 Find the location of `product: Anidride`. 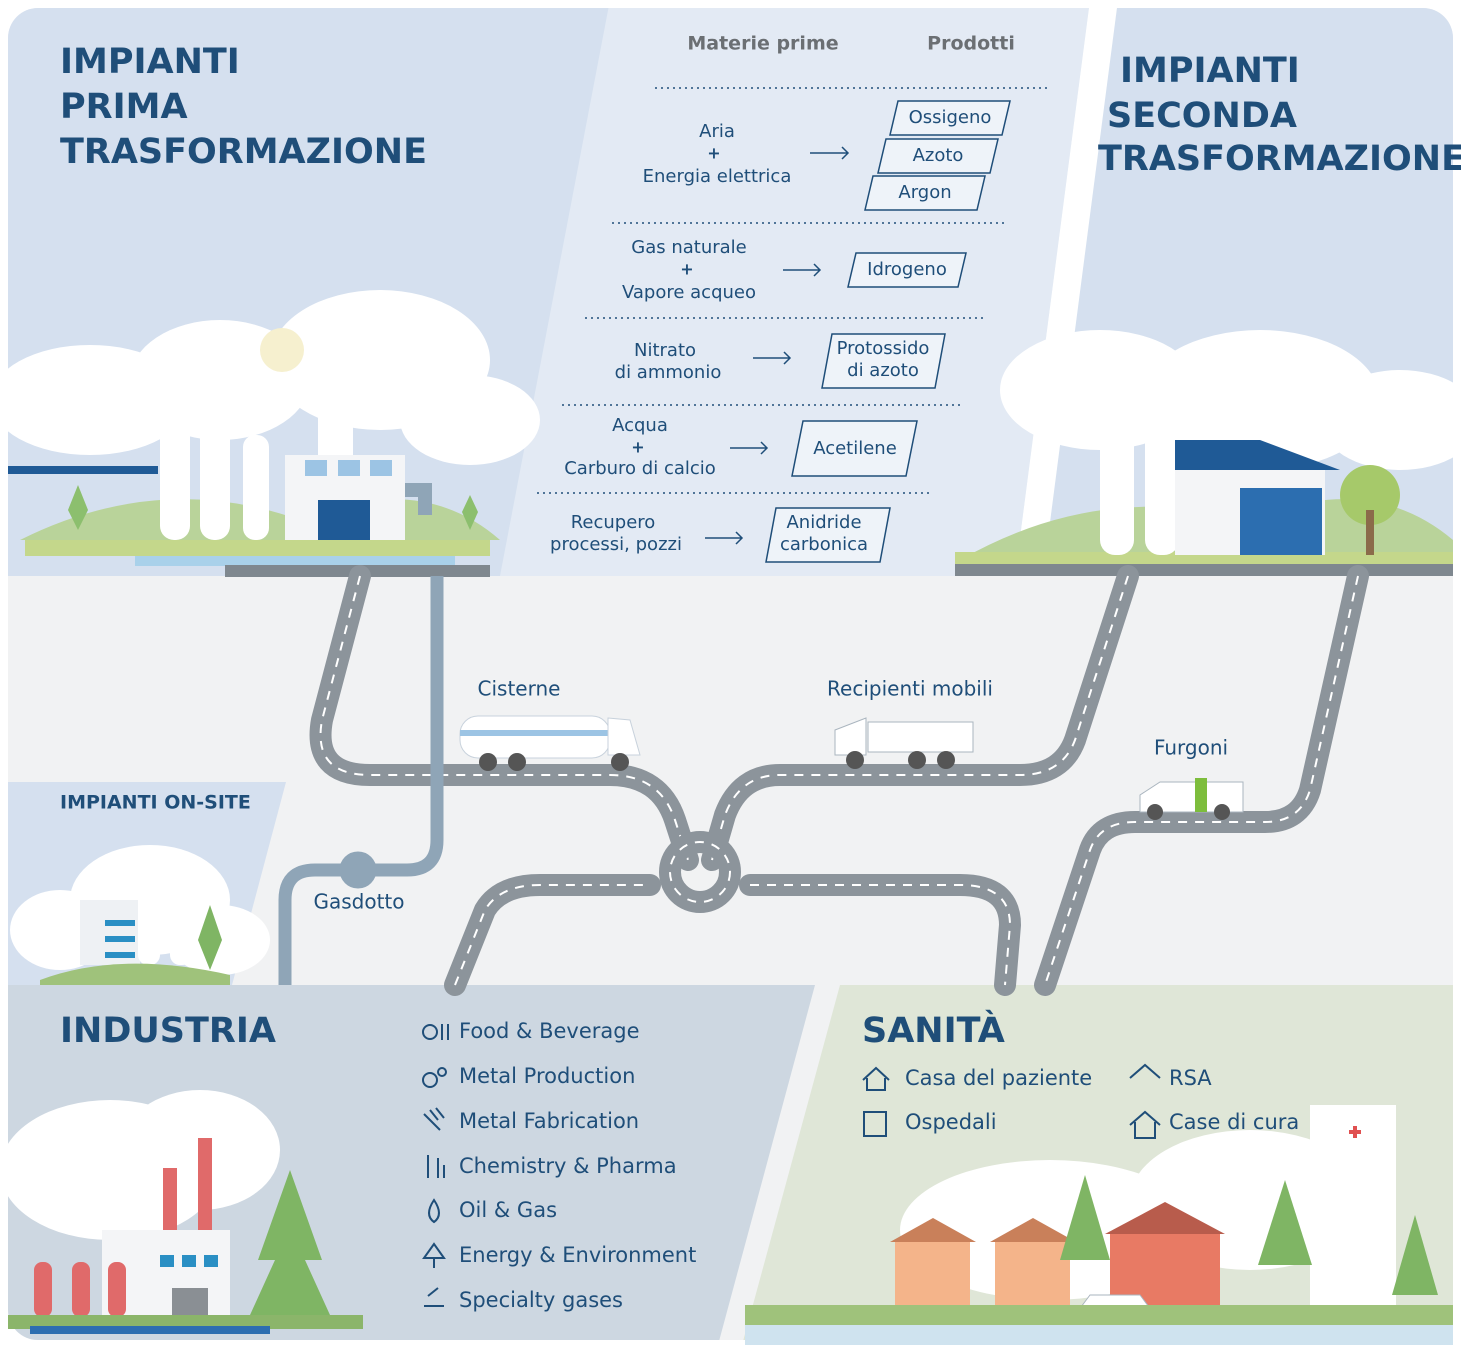

product: Anidride is located at coordinates (823, 522).